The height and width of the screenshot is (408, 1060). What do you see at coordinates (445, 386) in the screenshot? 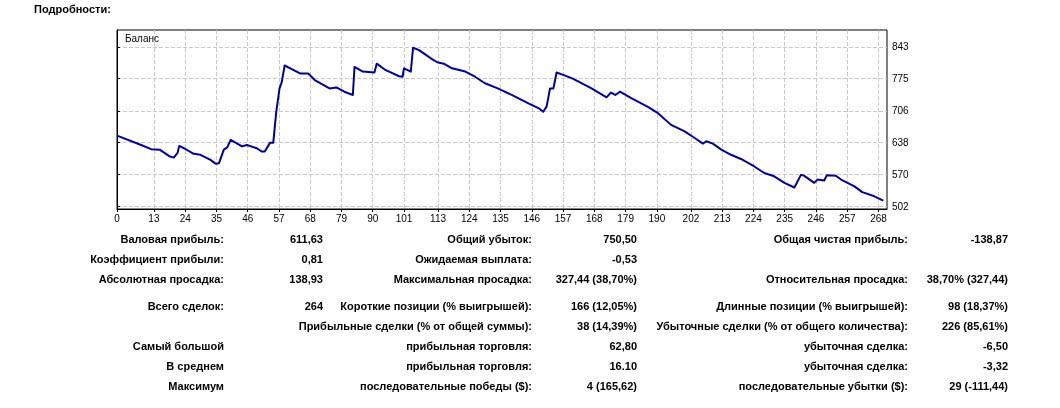
I see `text: последовательные победы ($):` at bounding box center [445, 386].